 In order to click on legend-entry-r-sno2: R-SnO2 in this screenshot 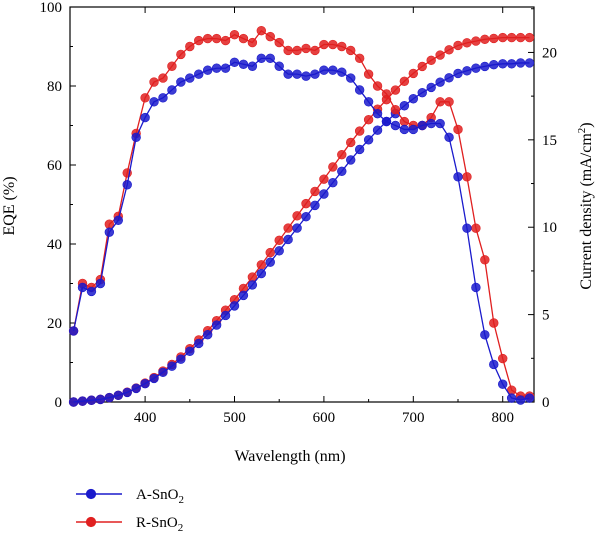, I will do `click(129, 524)`.